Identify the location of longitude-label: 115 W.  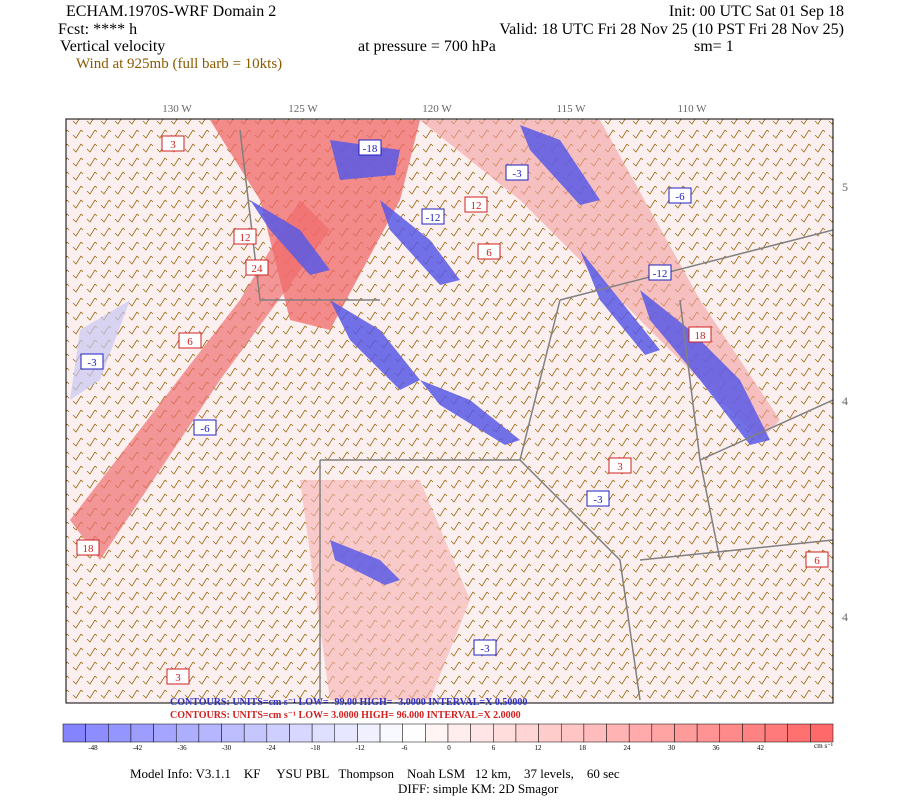
(571, 109).